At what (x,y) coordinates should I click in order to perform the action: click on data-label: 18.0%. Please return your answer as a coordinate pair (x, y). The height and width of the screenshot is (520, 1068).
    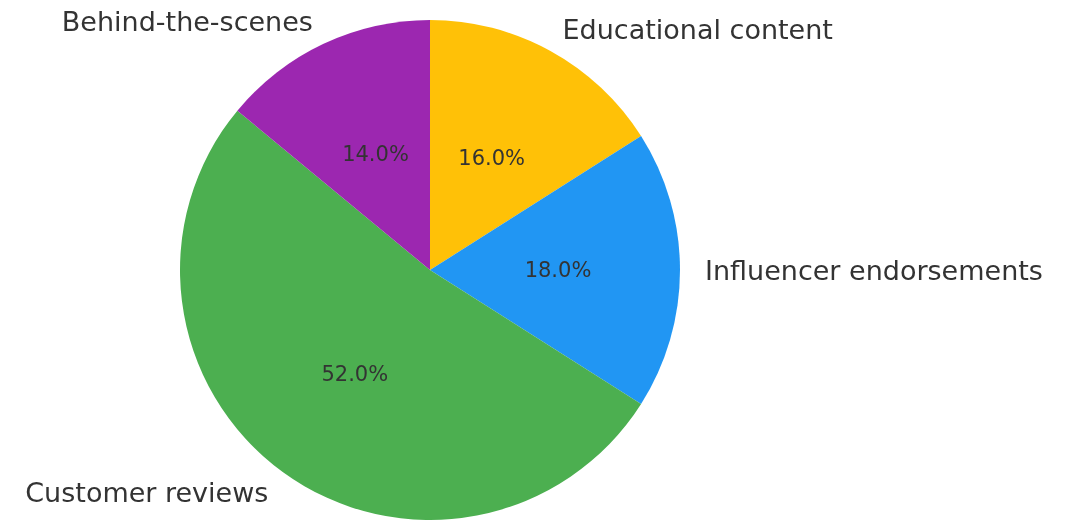
    Looking at the image, I should click on (558, 270).